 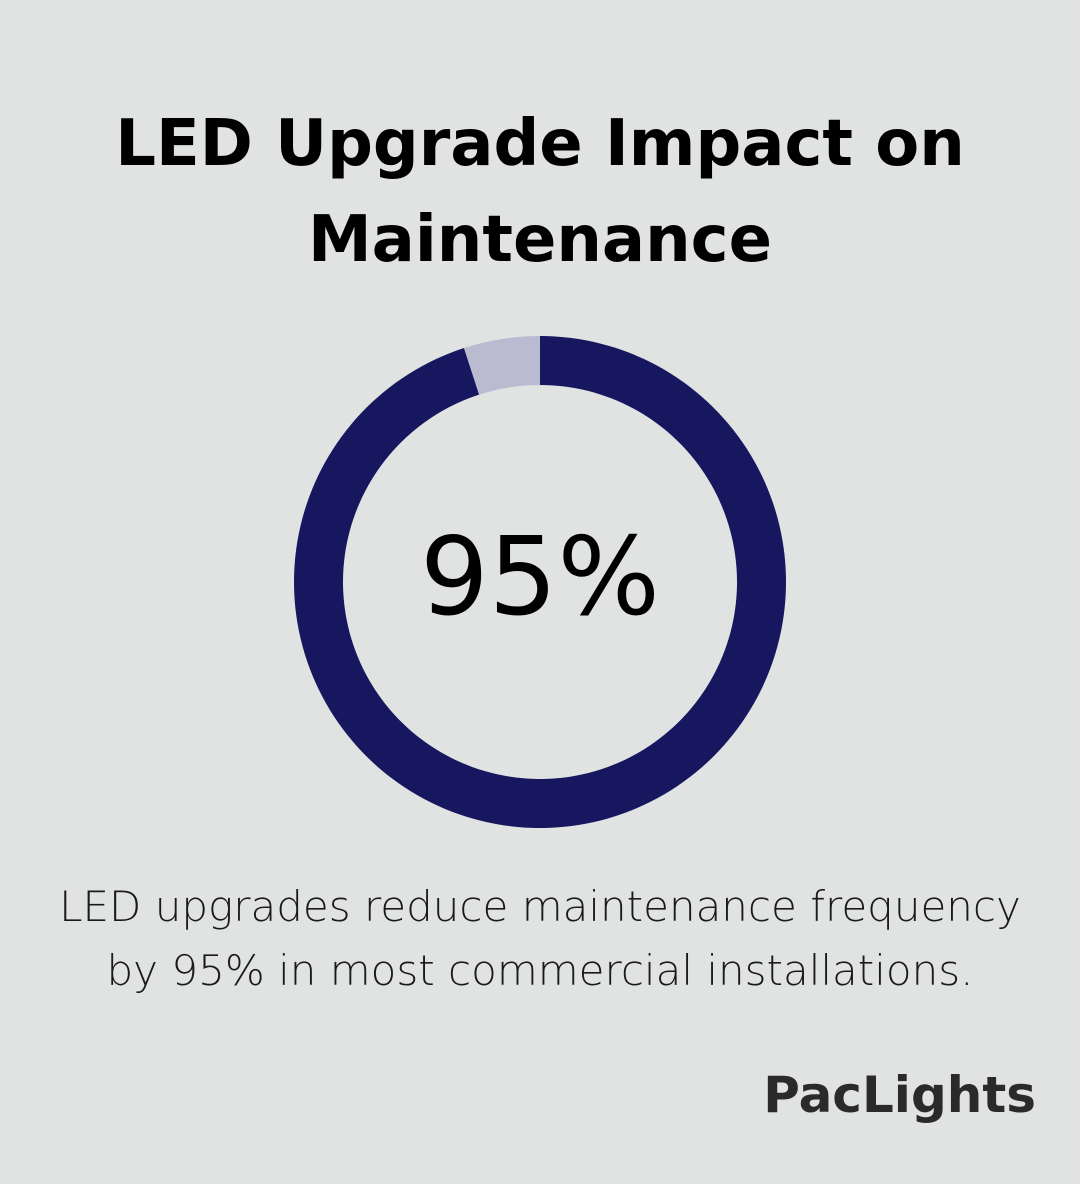 What do you see at coordinates (899, 1095) in the screenshot?
I see `paclights-logo: PacLights` at bounding box center [899, 1095].